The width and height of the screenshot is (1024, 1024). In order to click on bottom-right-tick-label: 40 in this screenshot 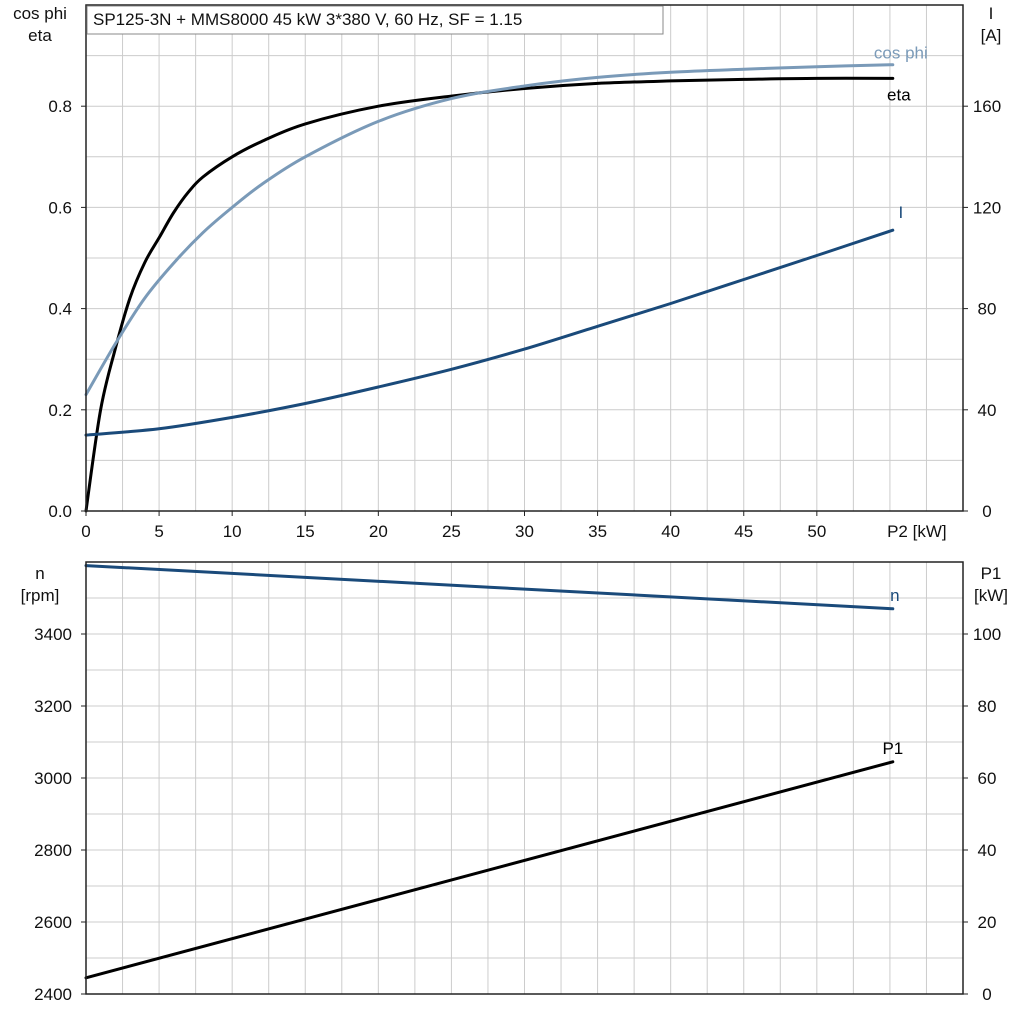, I will do `click(987, 850)`.